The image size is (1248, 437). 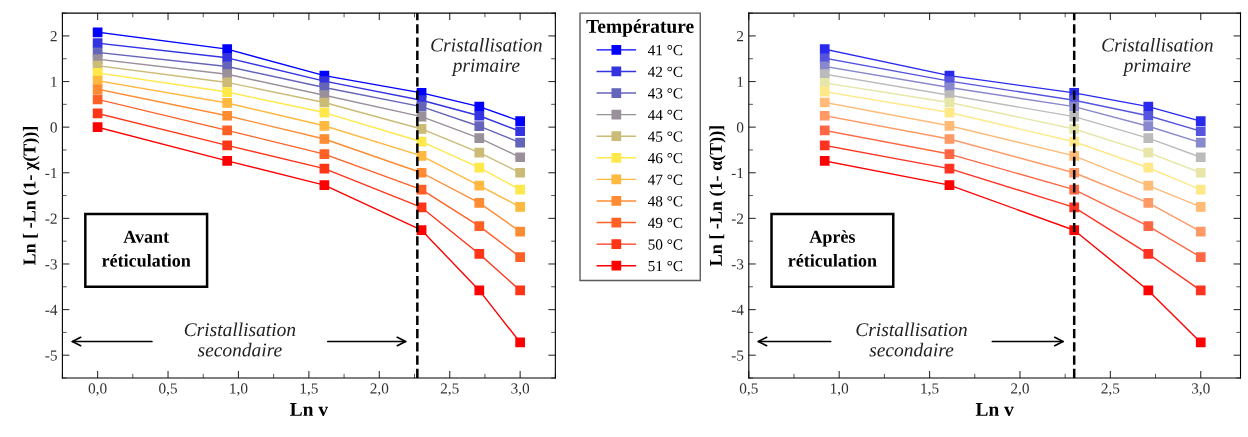 What do you see at coordinates (665, 244) in the screenshot?
I see `legend-label: 50 °C` at bounding box center [665, 244].